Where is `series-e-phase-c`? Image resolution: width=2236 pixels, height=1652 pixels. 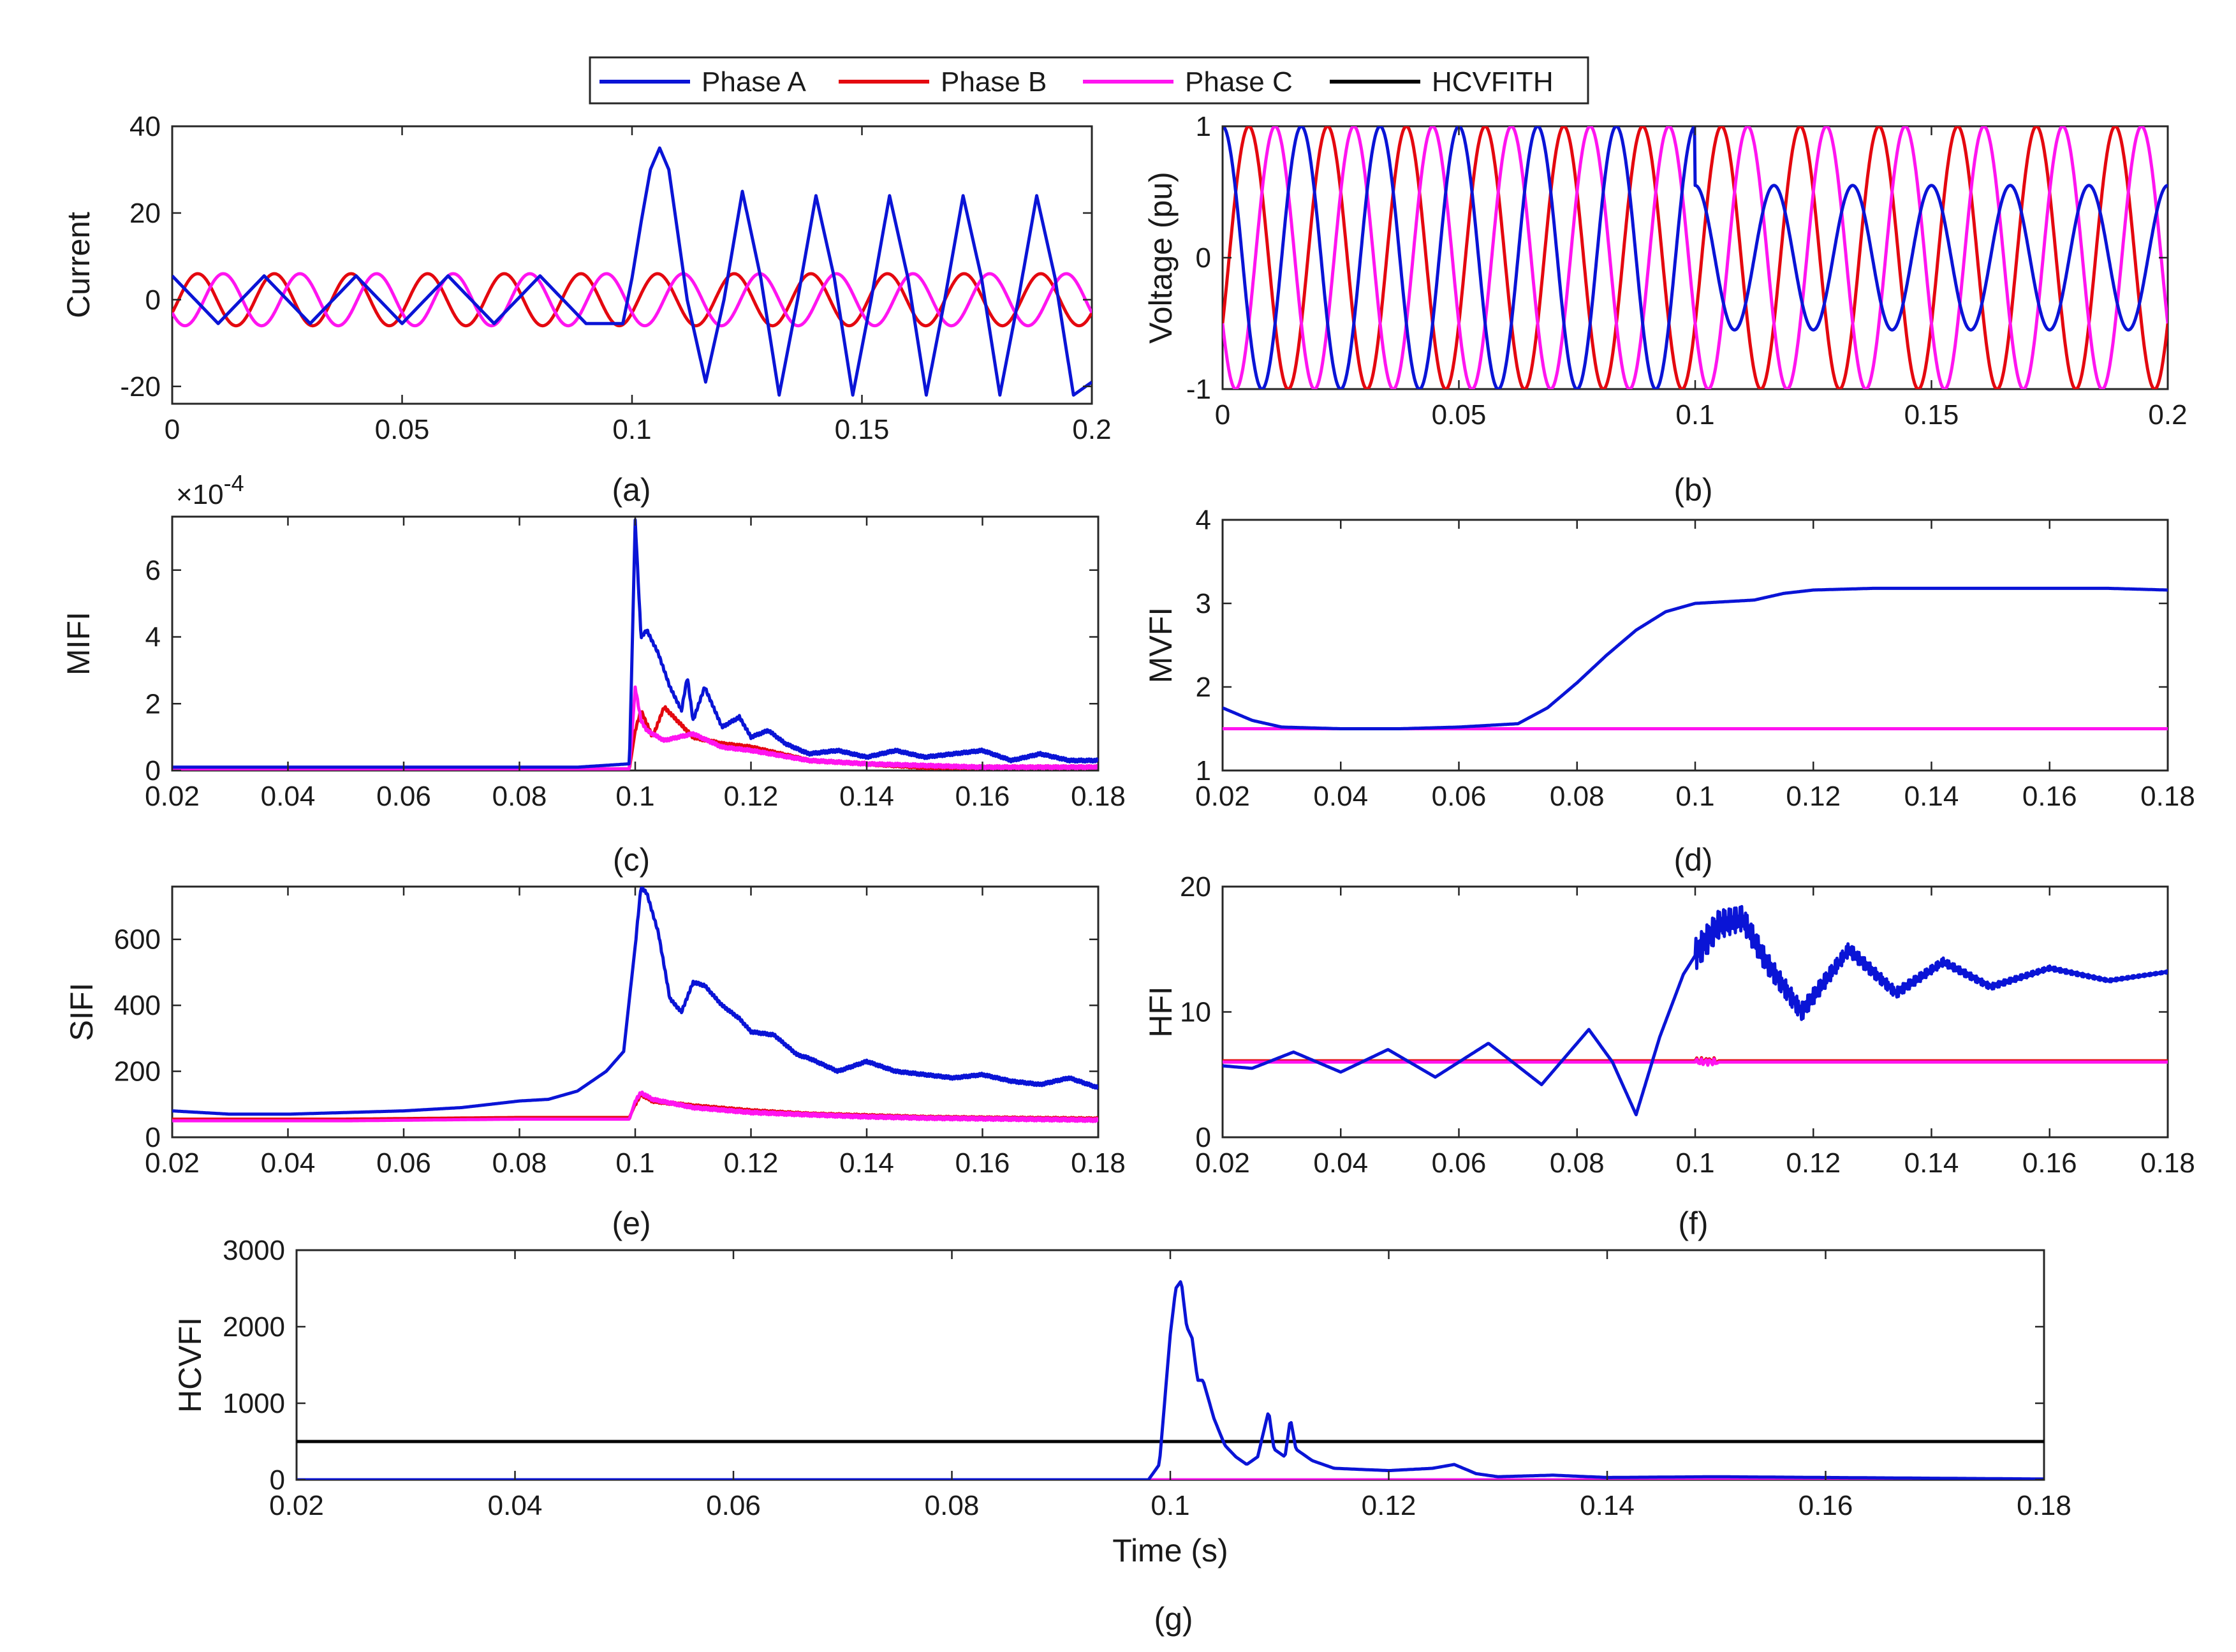 series-e-phase-c is located at coordinates (635, 1106).